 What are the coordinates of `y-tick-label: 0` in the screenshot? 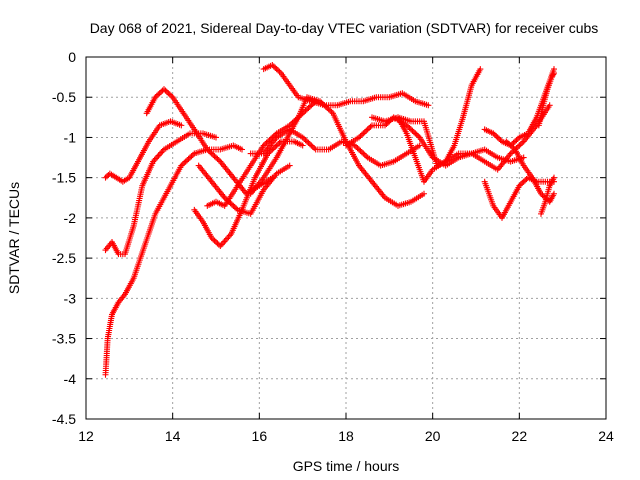 It's located at (72, 57).